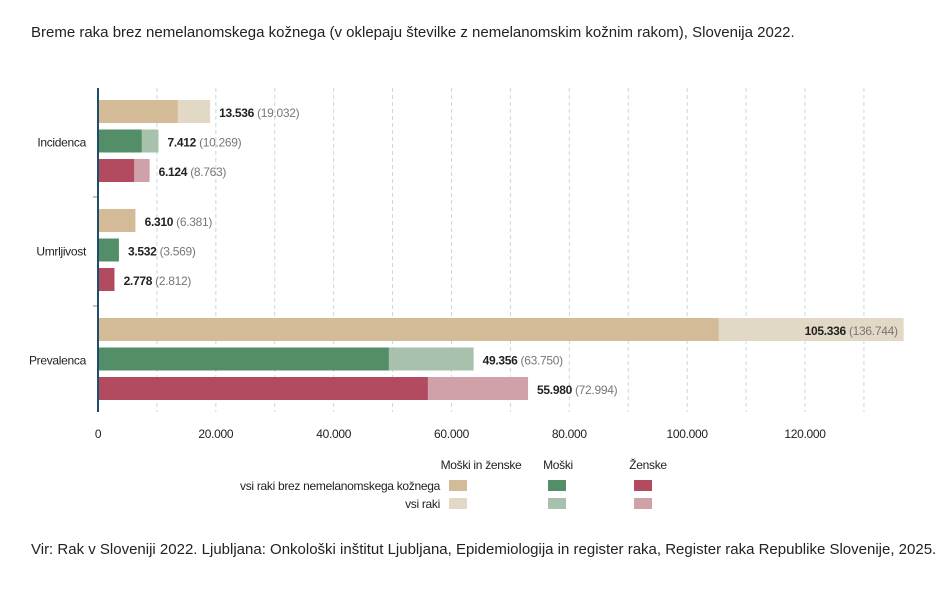 The height and width of the screenshot is (589, 950). I want to click on value-label: 6.124, so click(175, 172).